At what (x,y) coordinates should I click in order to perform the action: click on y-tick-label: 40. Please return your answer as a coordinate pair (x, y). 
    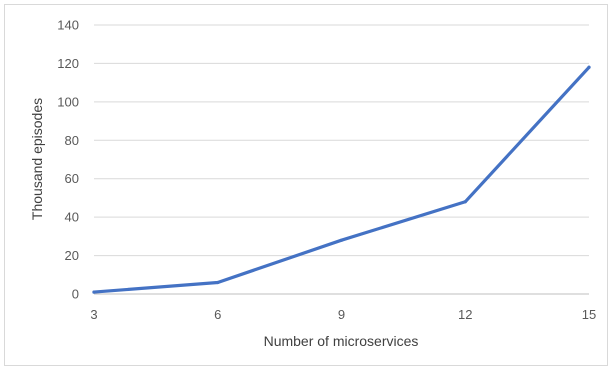
    Looking at the image, I should click on (72, 217).